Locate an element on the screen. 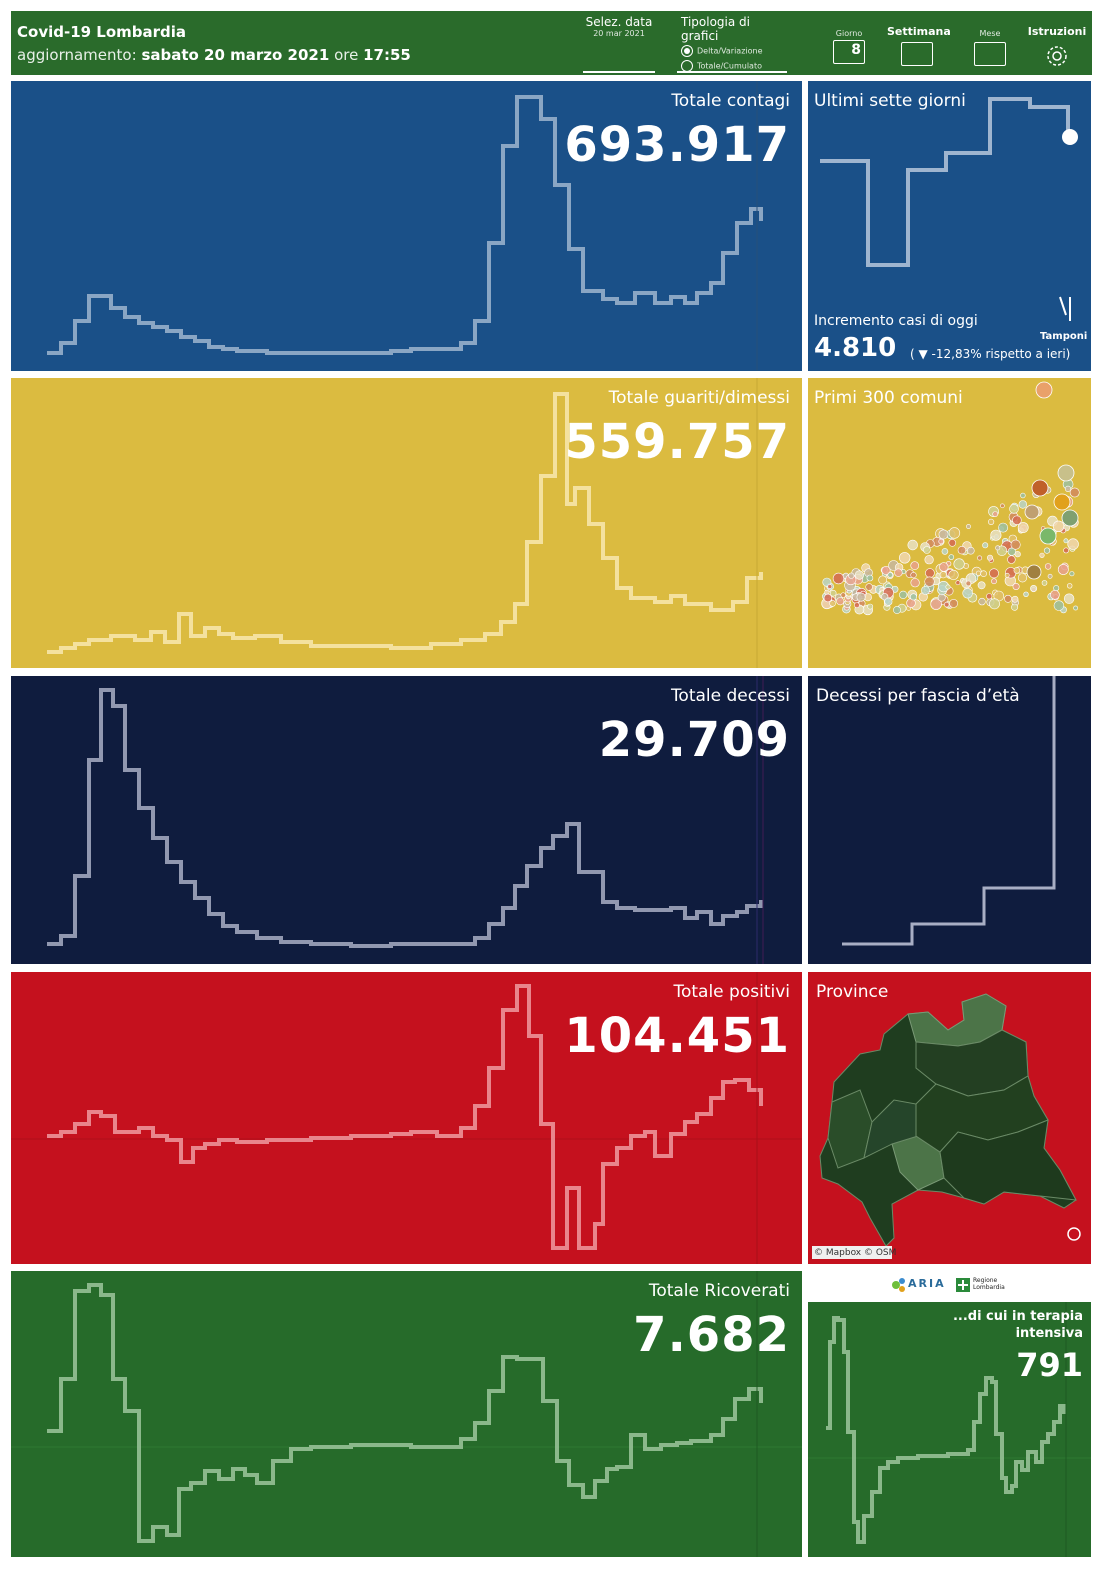 The image size is (1109, 1579). sette-giorni-title: Ultimi sette giorni is located at coordinates (890, 101).